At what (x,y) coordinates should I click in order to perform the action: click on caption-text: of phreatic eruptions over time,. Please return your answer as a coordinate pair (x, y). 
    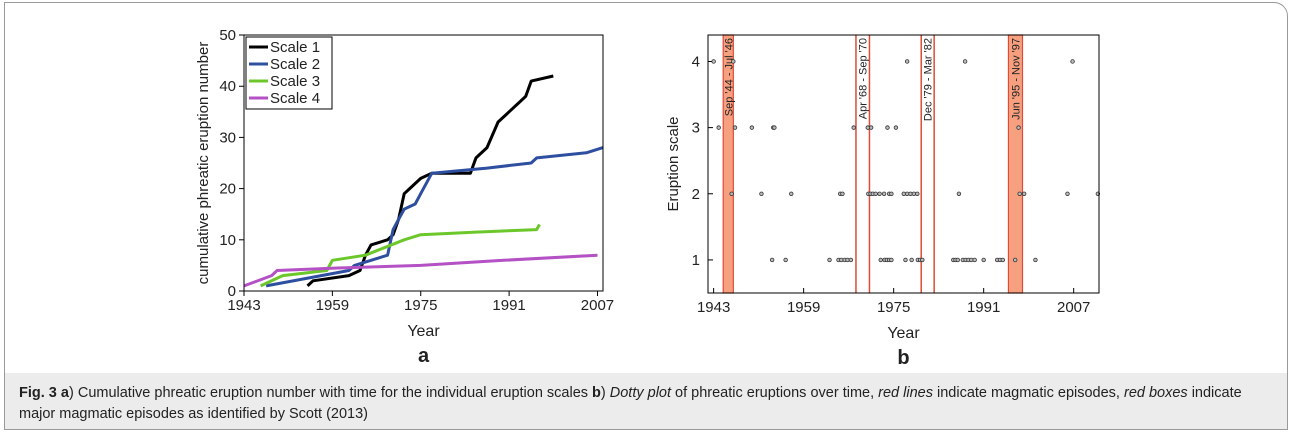
    Looking at the image, I should click on (775, 393).